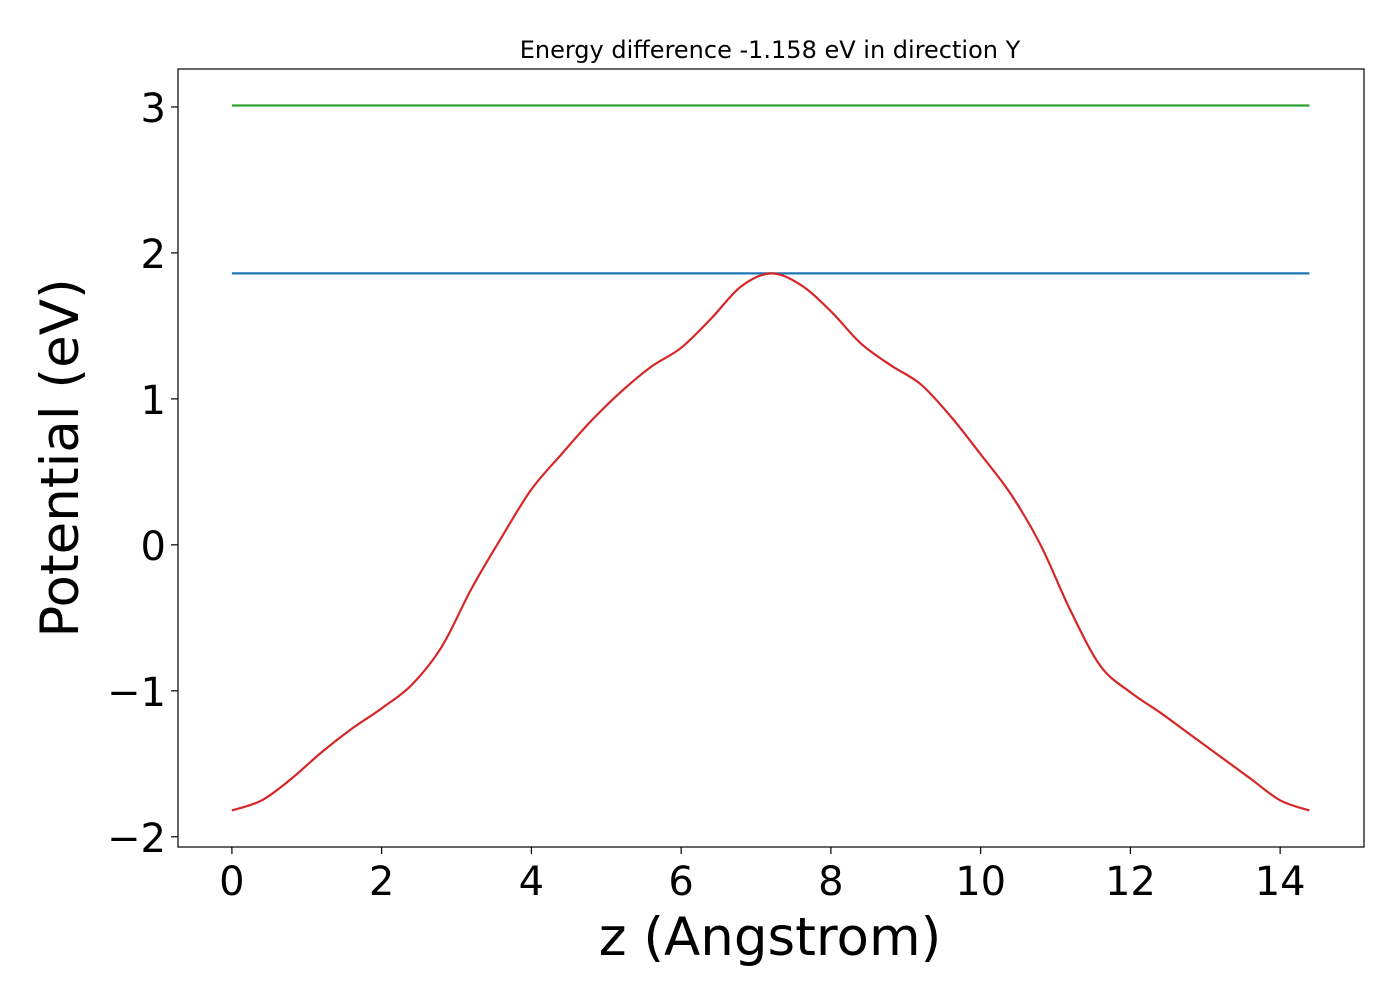  I want to click on x-axis-label: z (Angstrom), so click(770, 937).